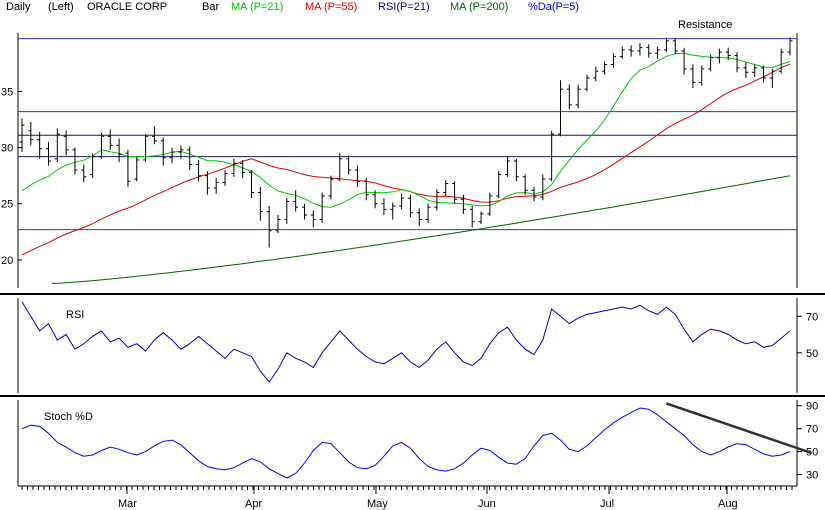  I want to click on x-month-label: May, so click(377, 504).